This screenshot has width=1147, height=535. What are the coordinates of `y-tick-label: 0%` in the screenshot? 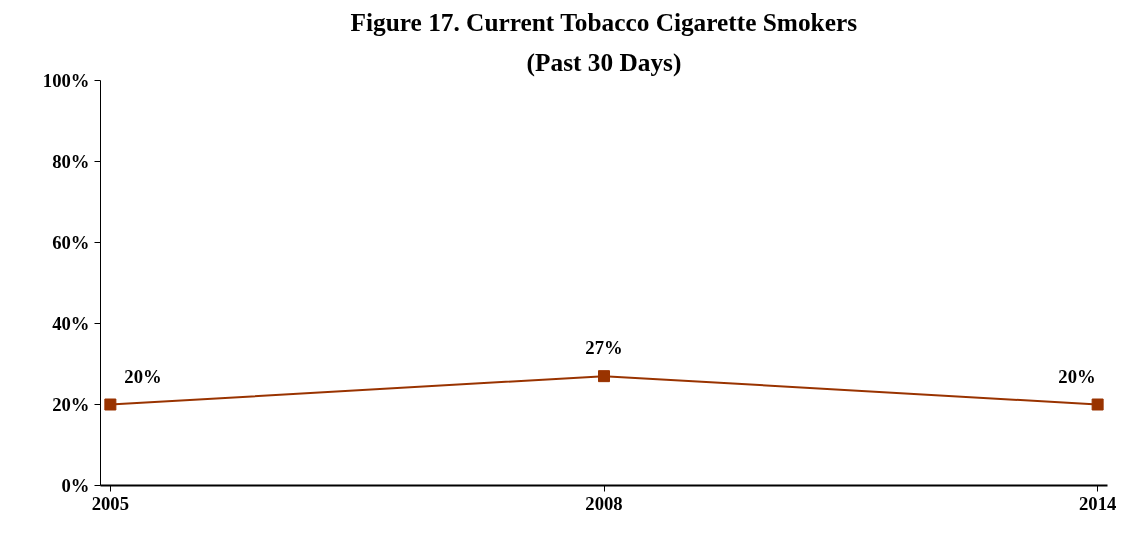 It's located at (75, 485).